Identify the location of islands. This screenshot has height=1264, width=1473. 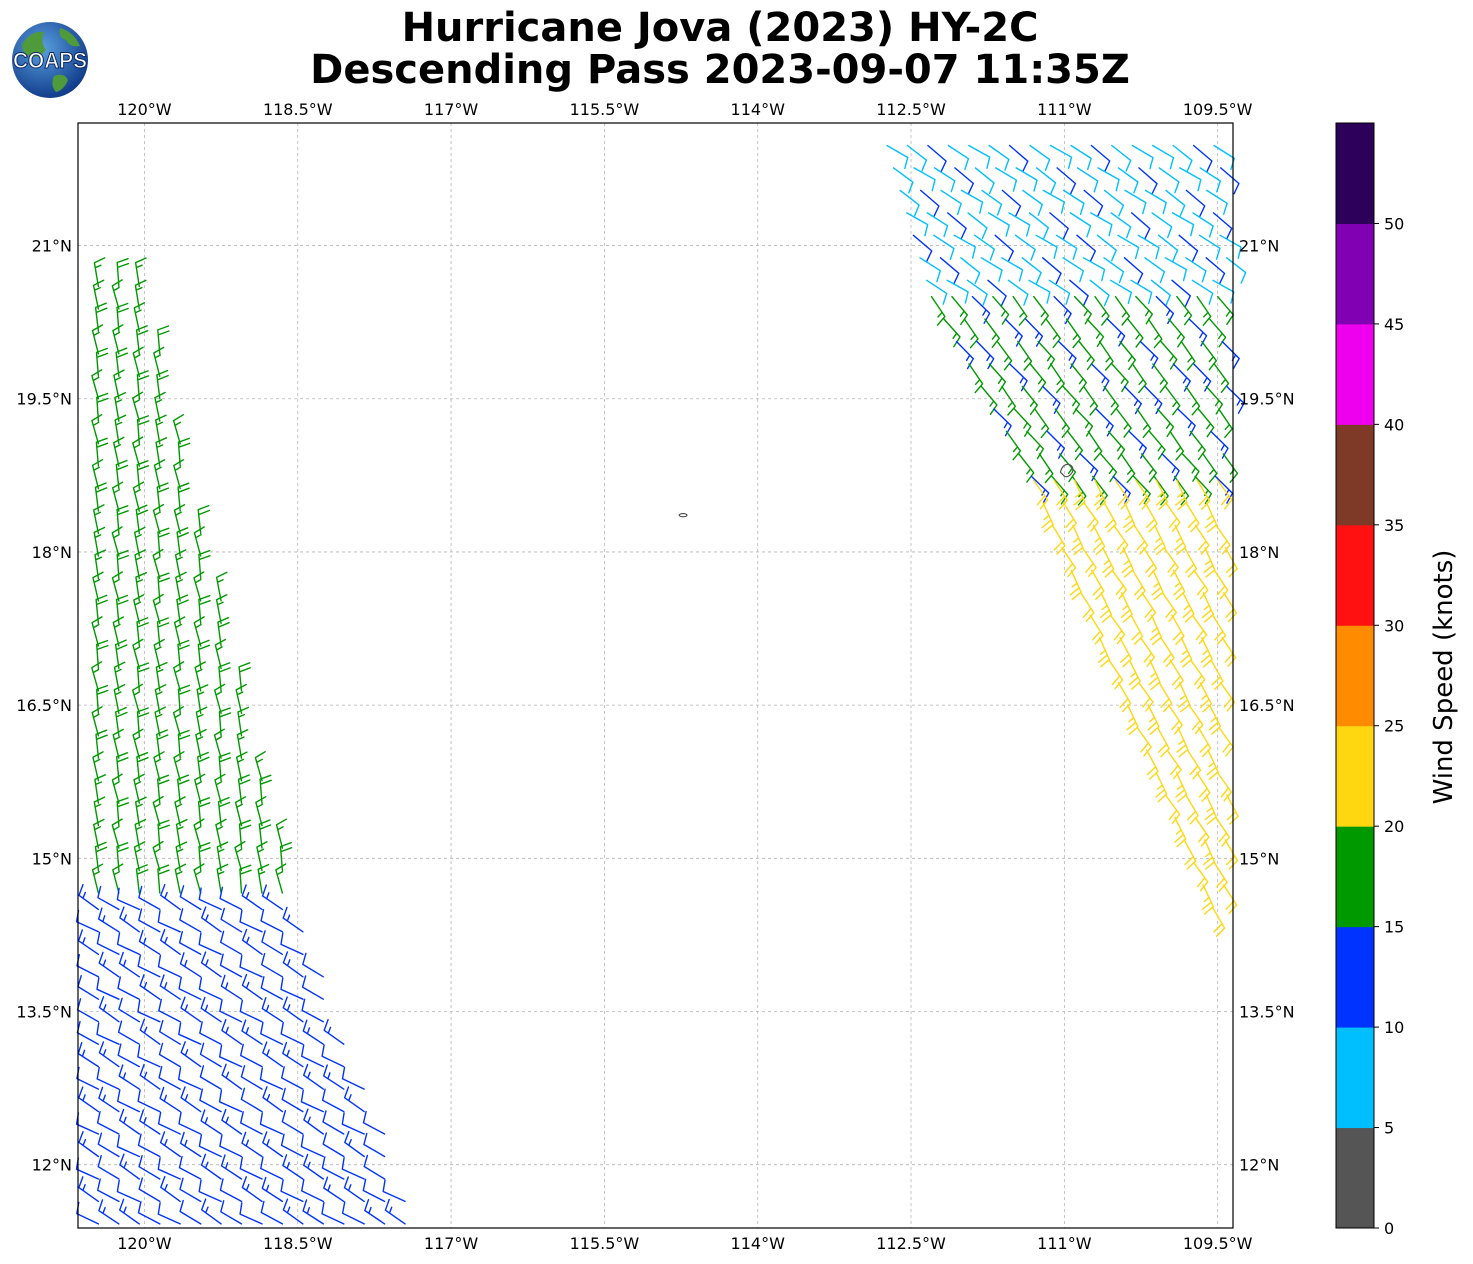
(876, 490).